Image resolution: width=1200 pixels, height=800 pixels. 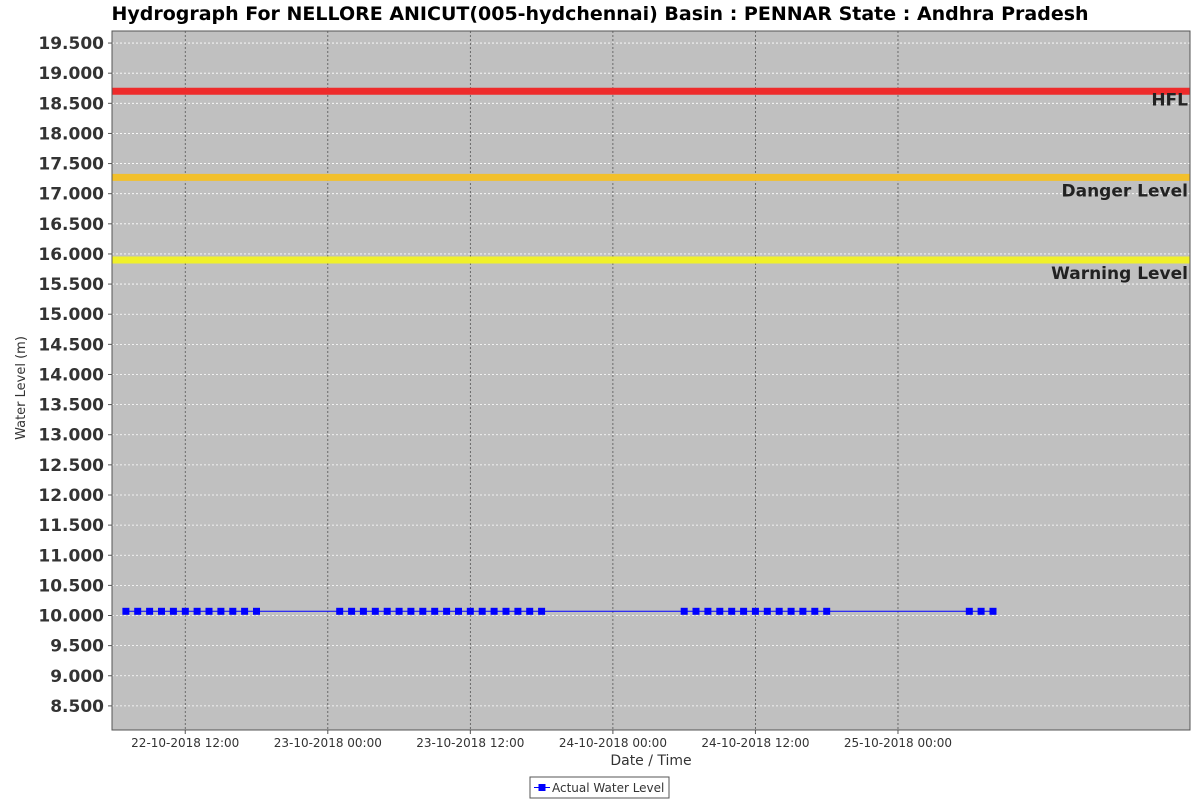 I want to click on y-tick-label: 10.500, so click(x=71, y=586).